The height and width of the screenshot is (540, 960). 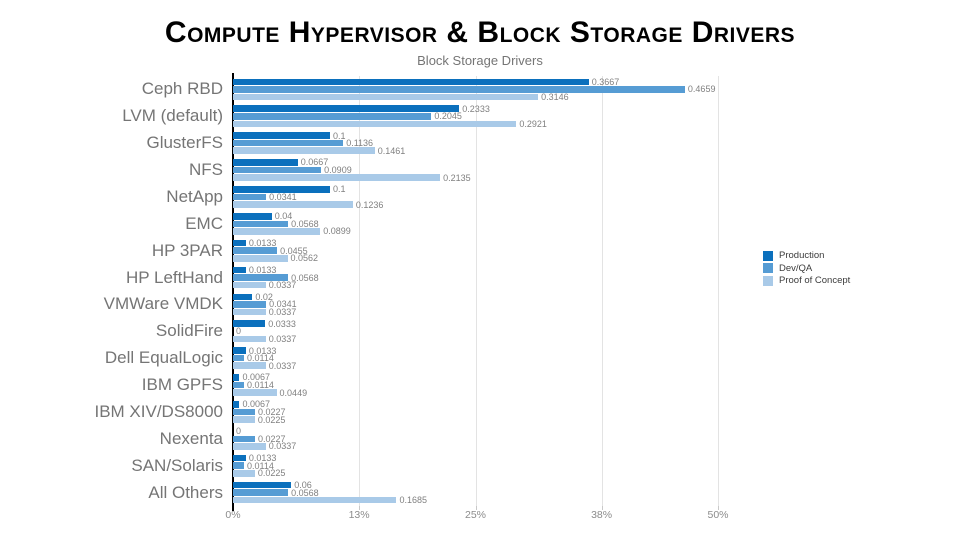 I want to click on bar-track: 0.0225, so click(x=475, y=419).